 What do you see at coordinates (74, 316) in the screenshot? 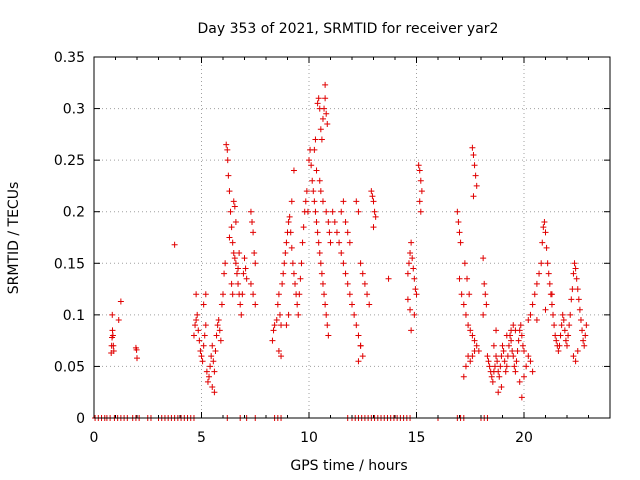
I see `y-tick-label: 0.1` at bounding box center [74, 316].